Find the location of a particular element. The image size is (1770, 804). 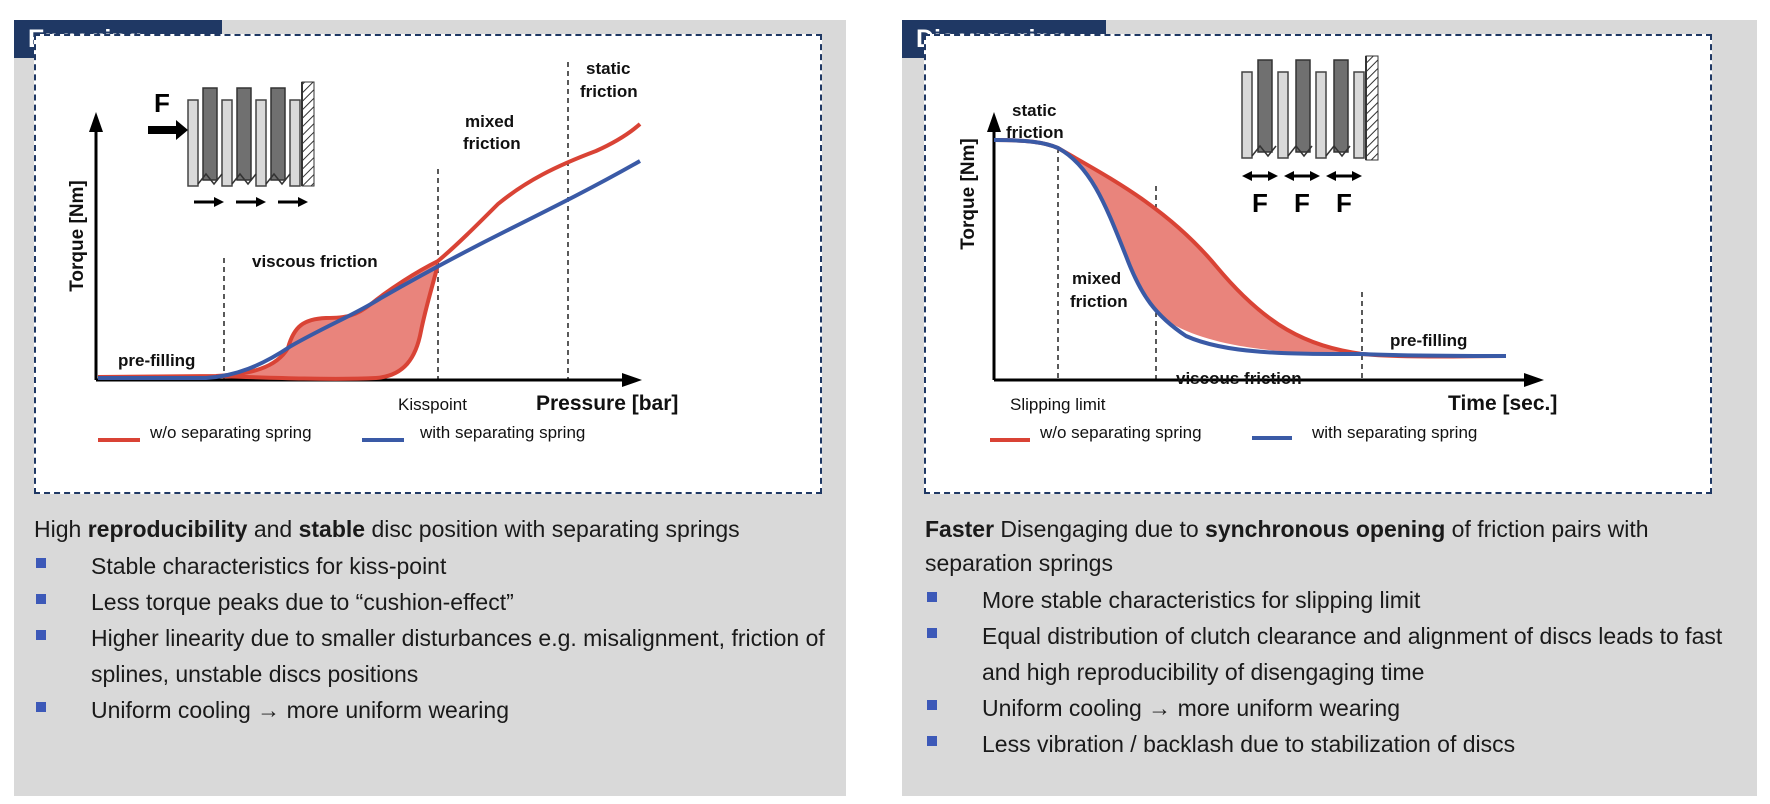

blue-curve-engaging is located at coordinates (369, 269).